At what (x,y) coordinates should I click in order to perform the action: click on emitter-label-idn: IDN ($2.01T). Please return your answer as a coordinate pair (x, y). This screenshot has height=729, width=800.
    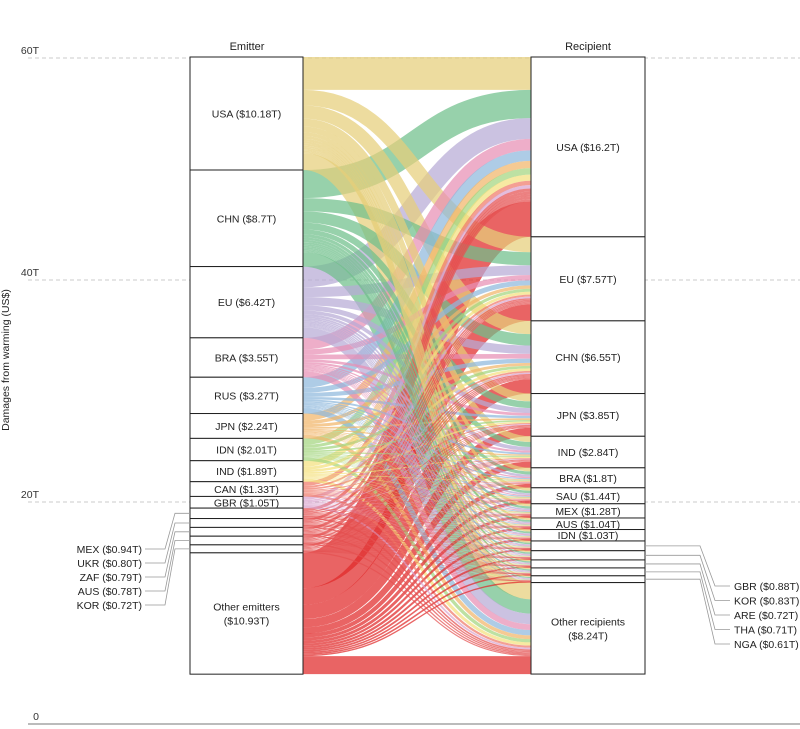
    Looking at the image, I should click on (246, 451).